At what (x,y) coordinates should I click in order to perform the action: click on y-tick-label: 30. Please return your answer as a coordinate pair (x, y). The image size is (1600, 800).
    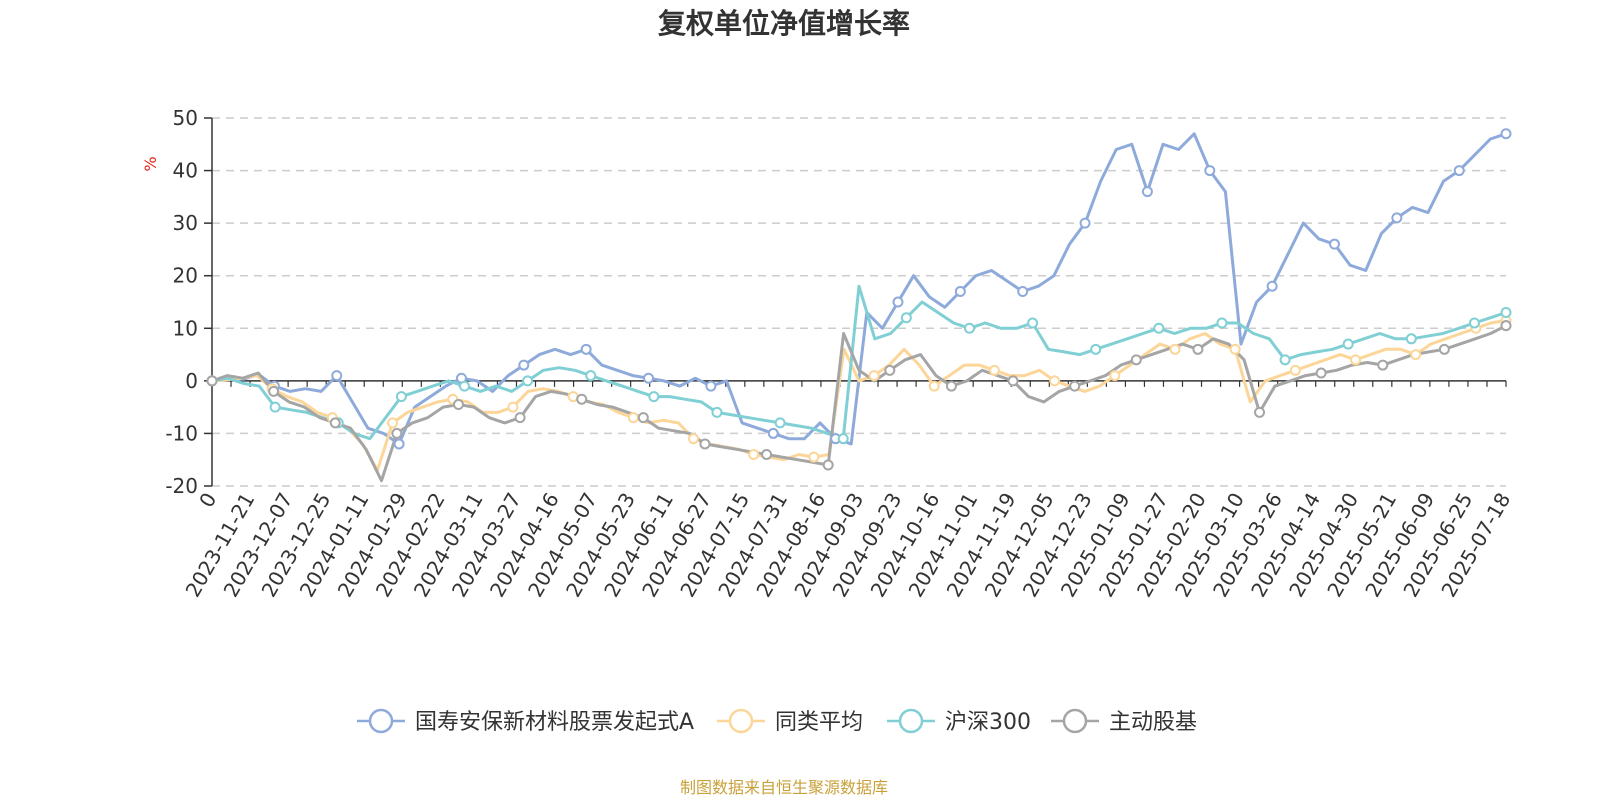
    Looking at the image, I should click on (185, 223).